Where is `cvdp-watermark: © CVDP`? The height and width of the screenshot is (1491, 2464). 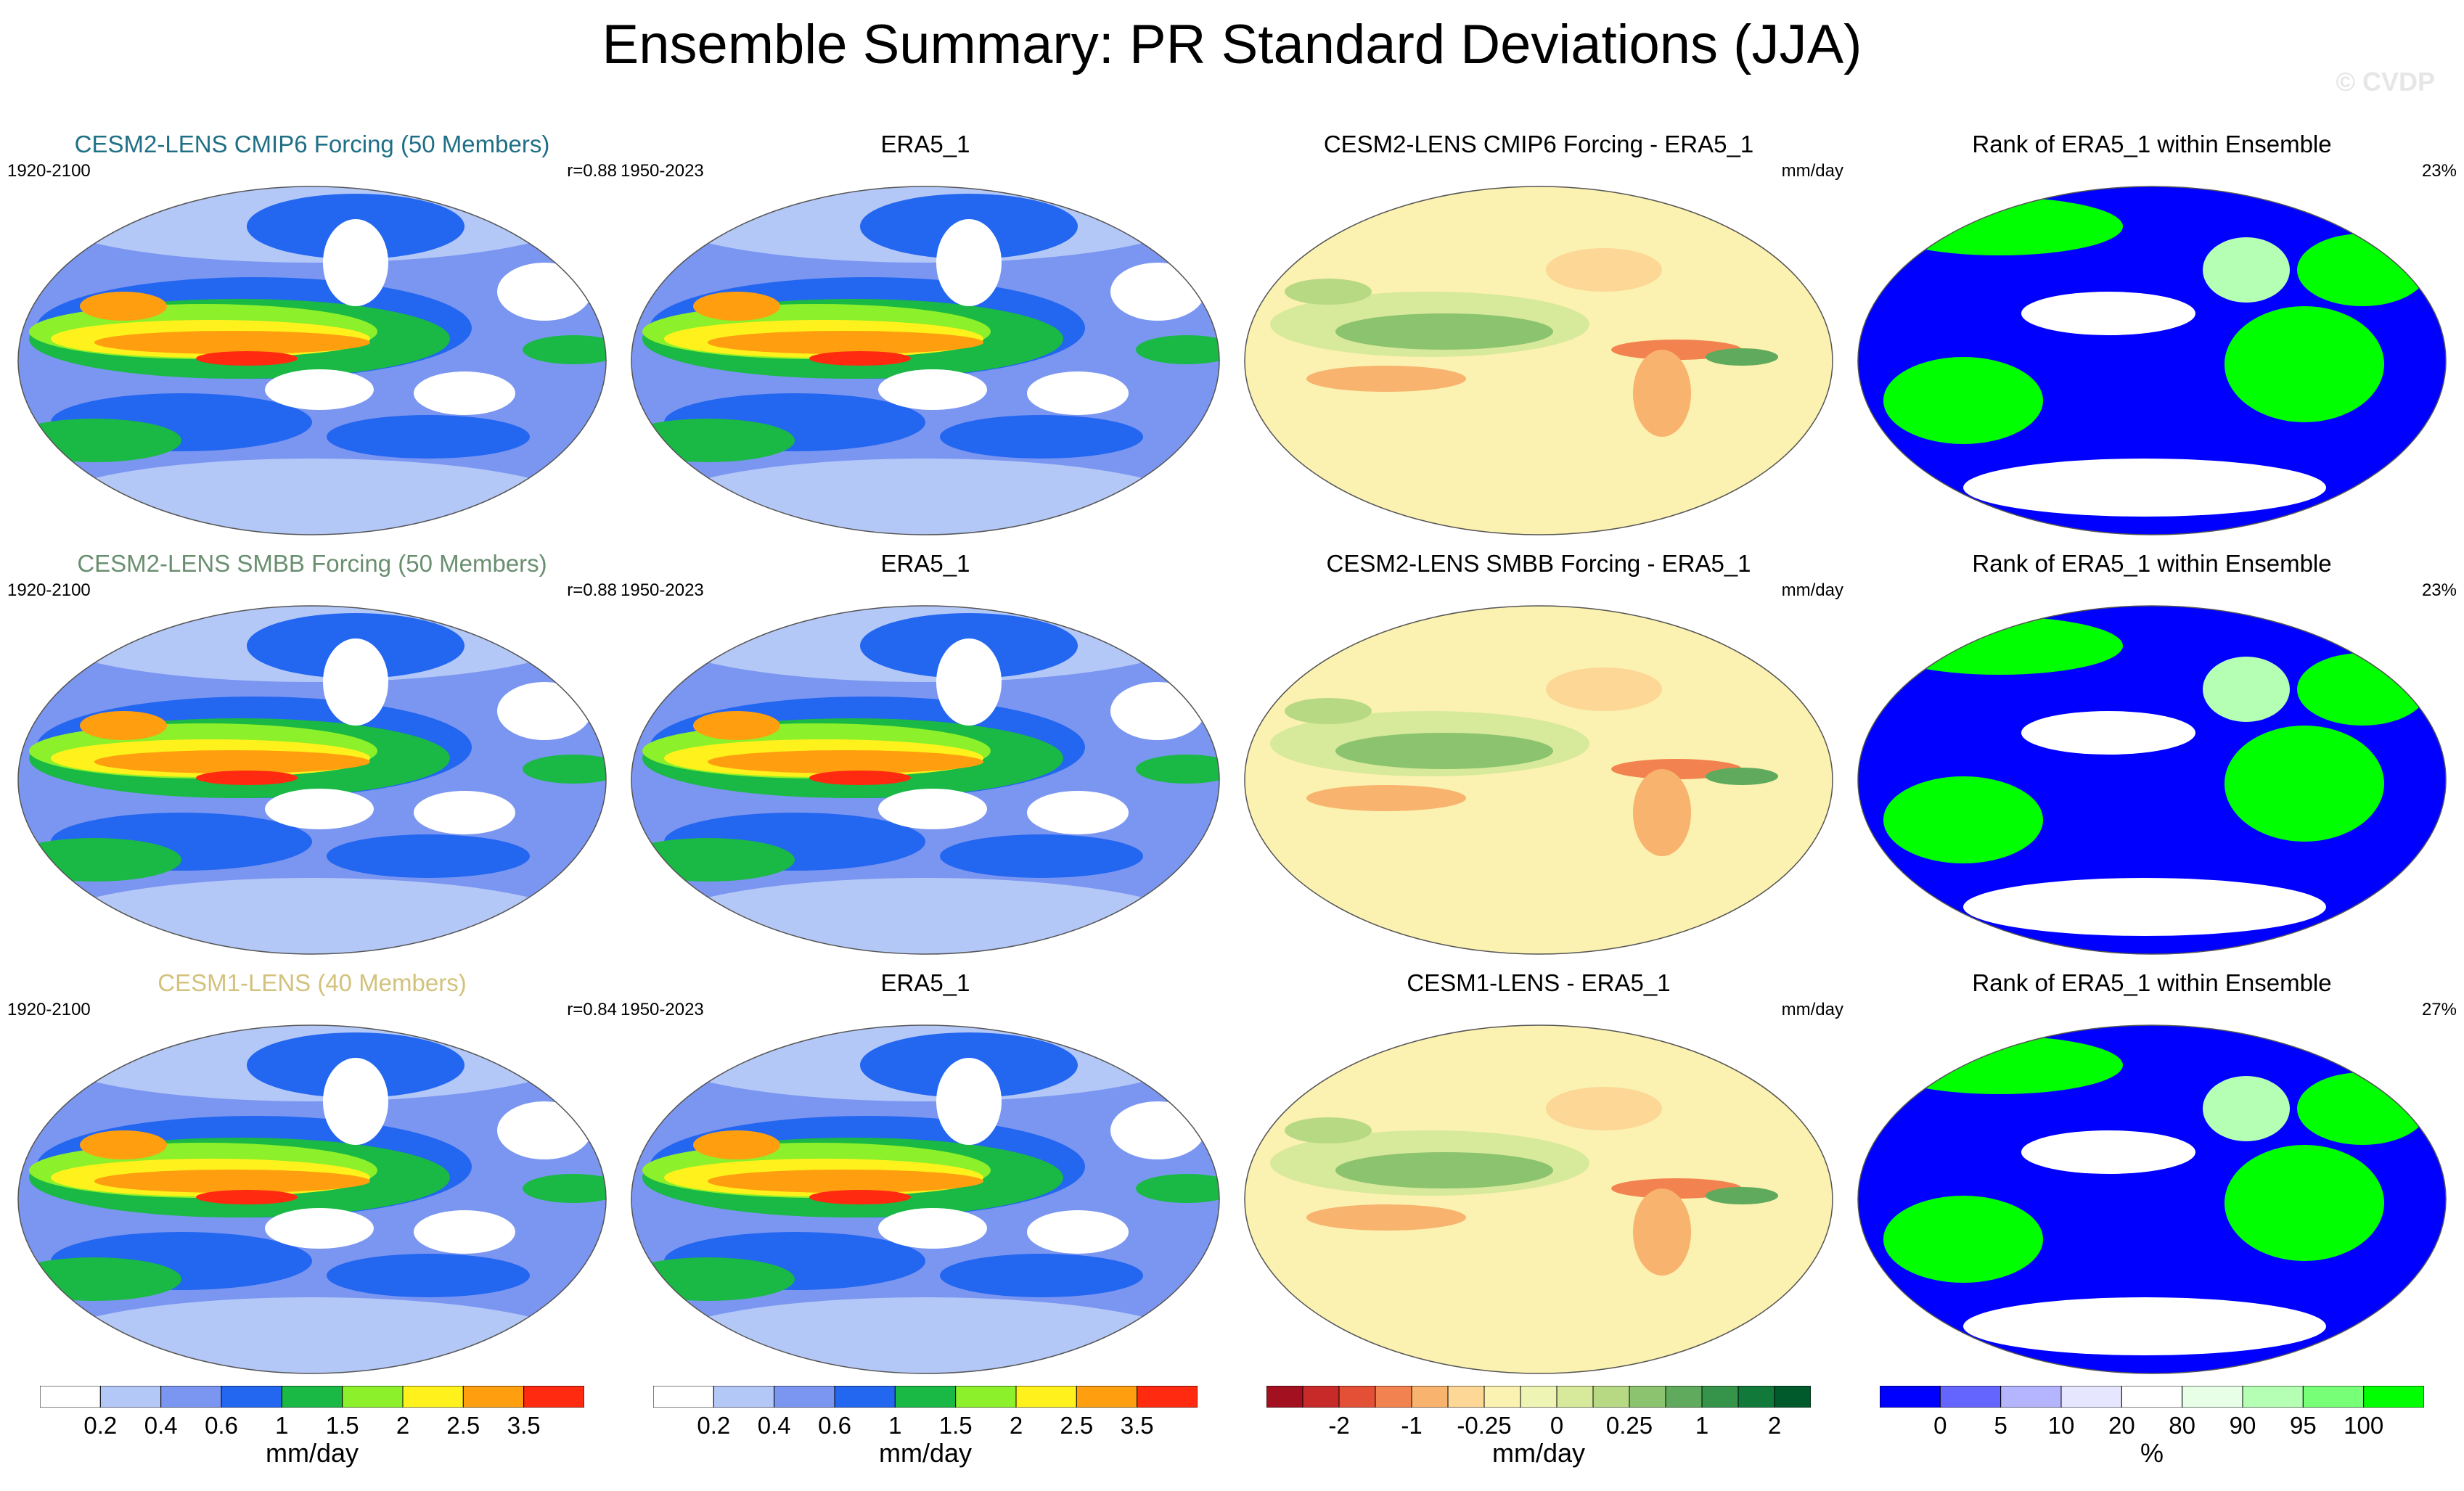 cvdp-watermark: © CVDP is located at coordinates (2385, 81).